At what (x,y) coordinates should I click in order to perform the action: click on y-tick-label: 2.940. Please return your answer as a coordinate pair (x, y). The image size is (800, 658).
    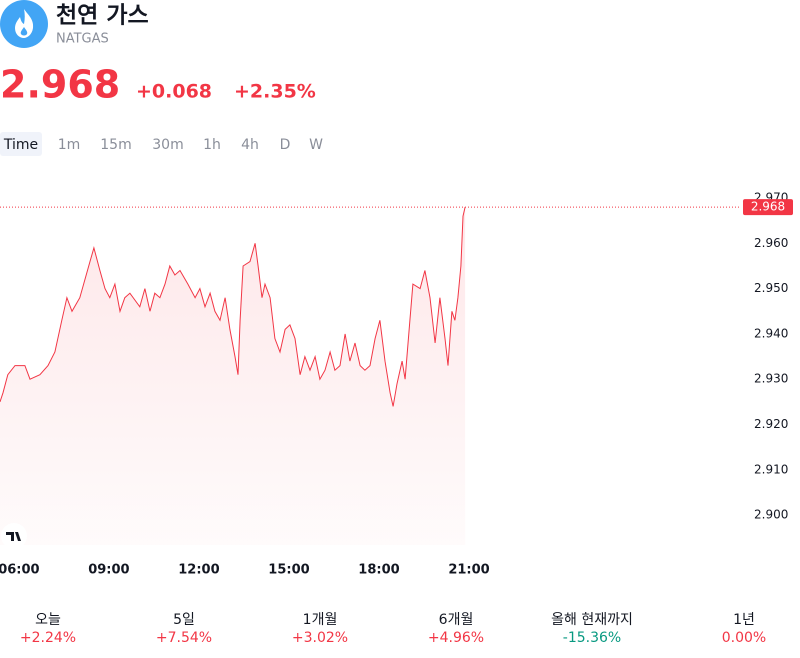
    Looking at the image, I should click on (771, 333).